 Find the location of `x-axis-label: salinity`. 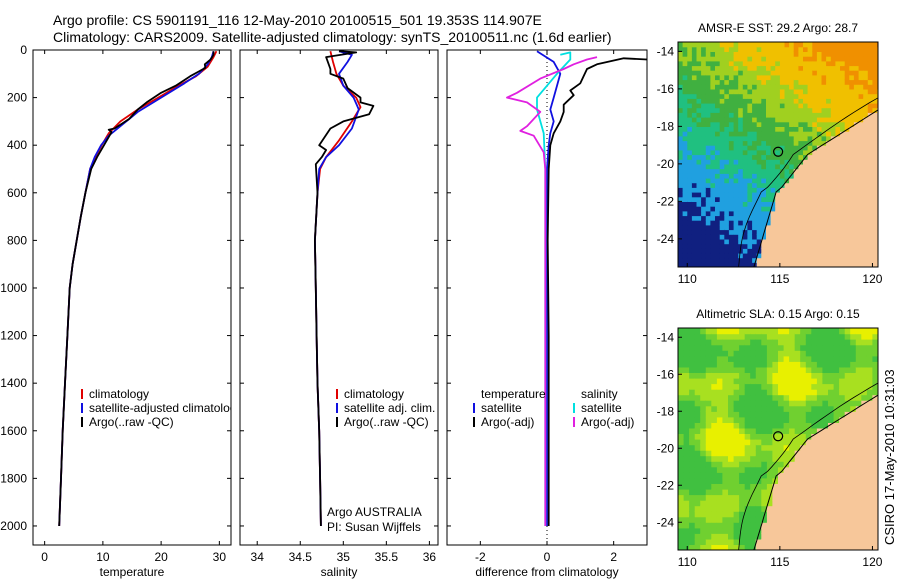

x-axis-label: salinity is located at coordinates (339, 572).